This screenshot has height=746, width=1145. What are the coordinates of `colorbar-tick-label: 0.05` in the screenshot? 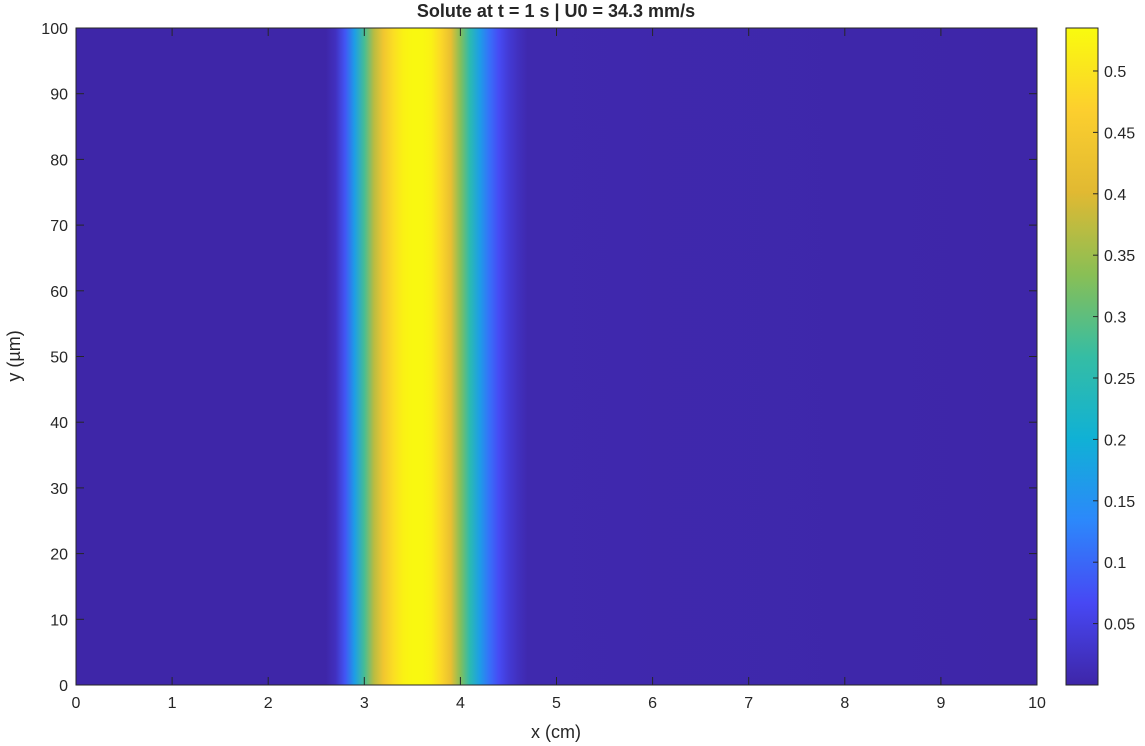 It's located at (1119, 625).